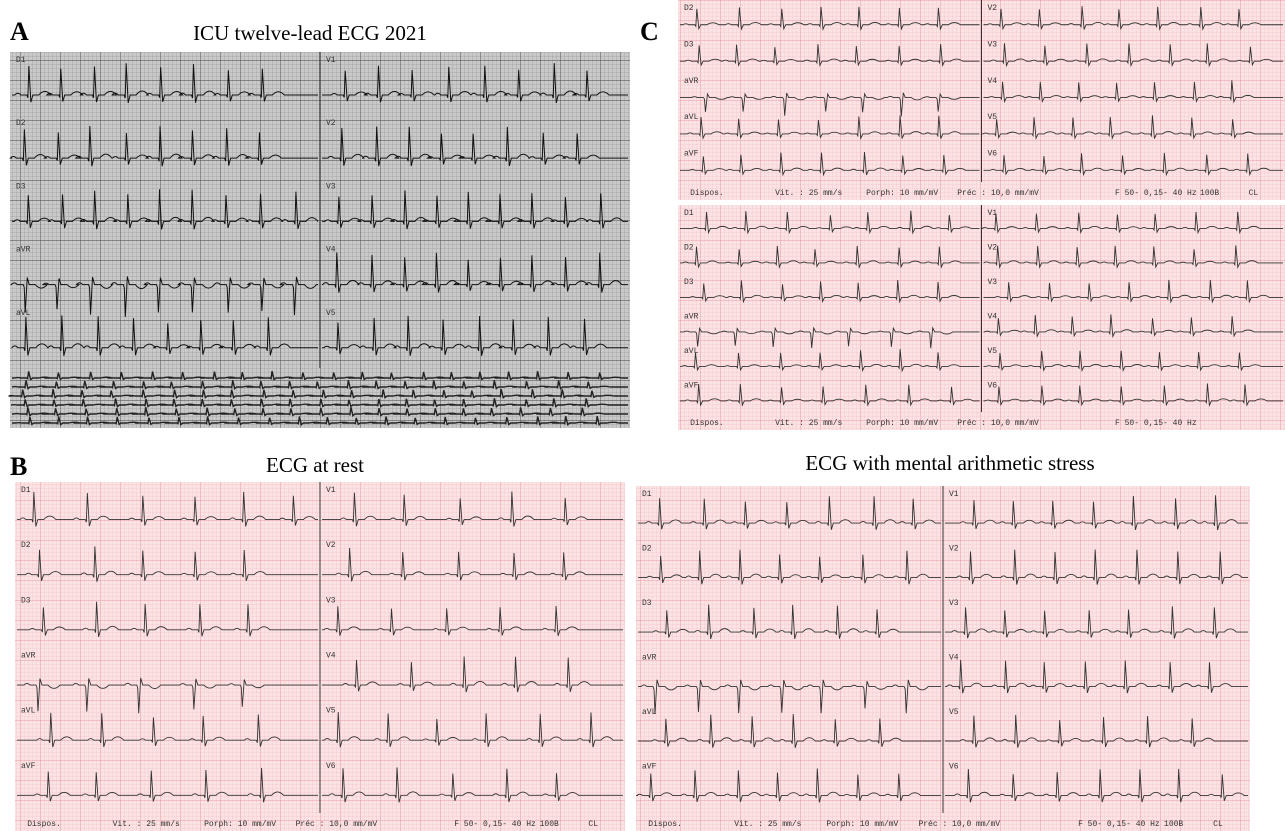 The width and height of the screenshot is (1285, 831). I want to click on panel-letter: C, so click(649, 31).